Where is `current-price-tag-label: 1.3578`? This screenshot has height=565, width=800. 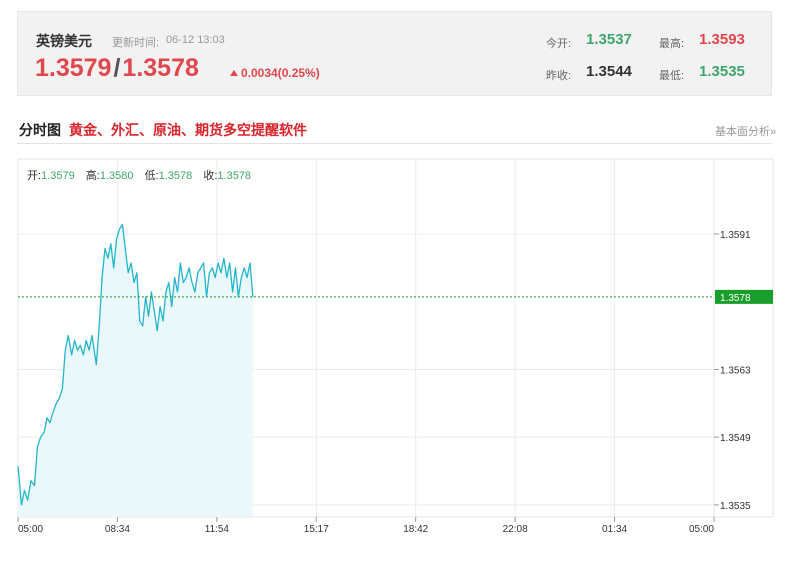 current-price-tag-label: 1.3578 is located at coordinates (735, 298).